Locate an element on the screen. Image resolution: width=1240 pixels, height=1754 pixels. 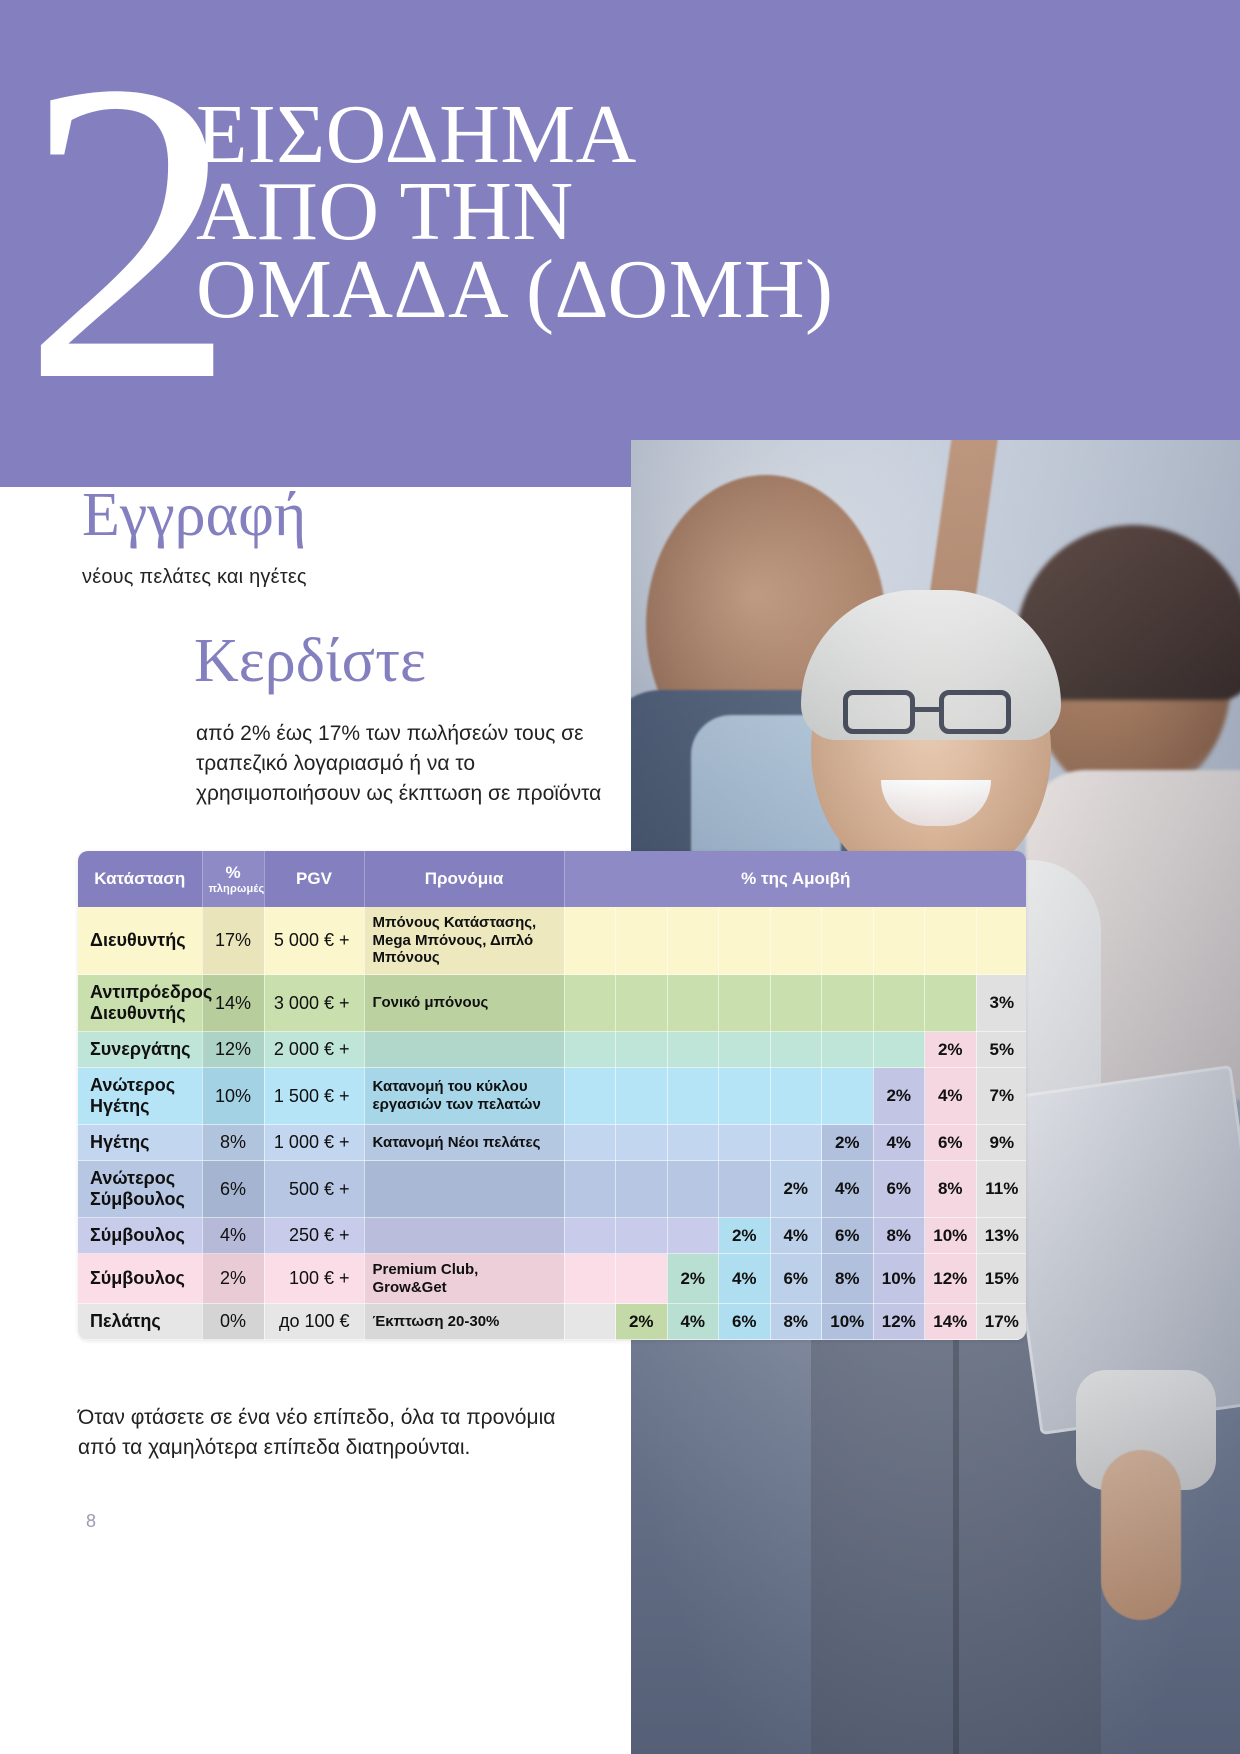
cell-percent: 17% is located at coordinates (233, 941).